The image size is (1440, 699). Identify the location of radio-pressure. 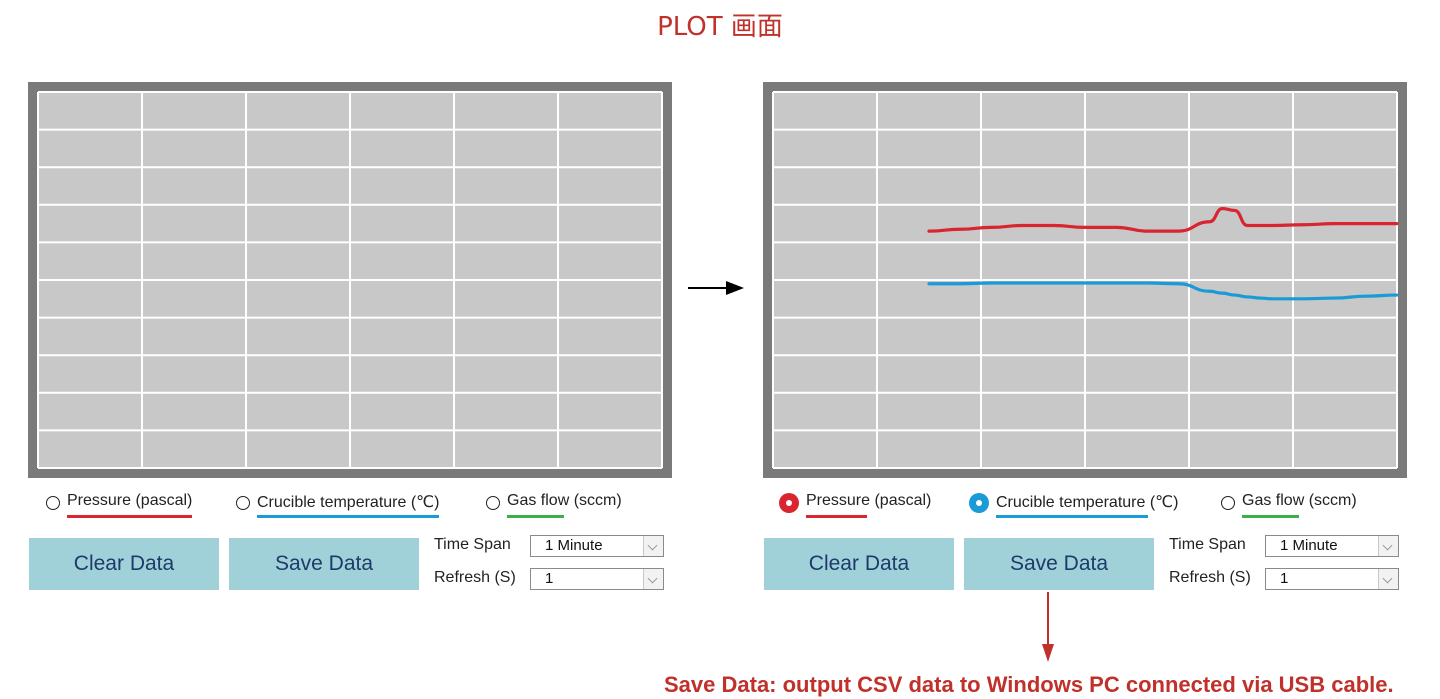
(53, 503).